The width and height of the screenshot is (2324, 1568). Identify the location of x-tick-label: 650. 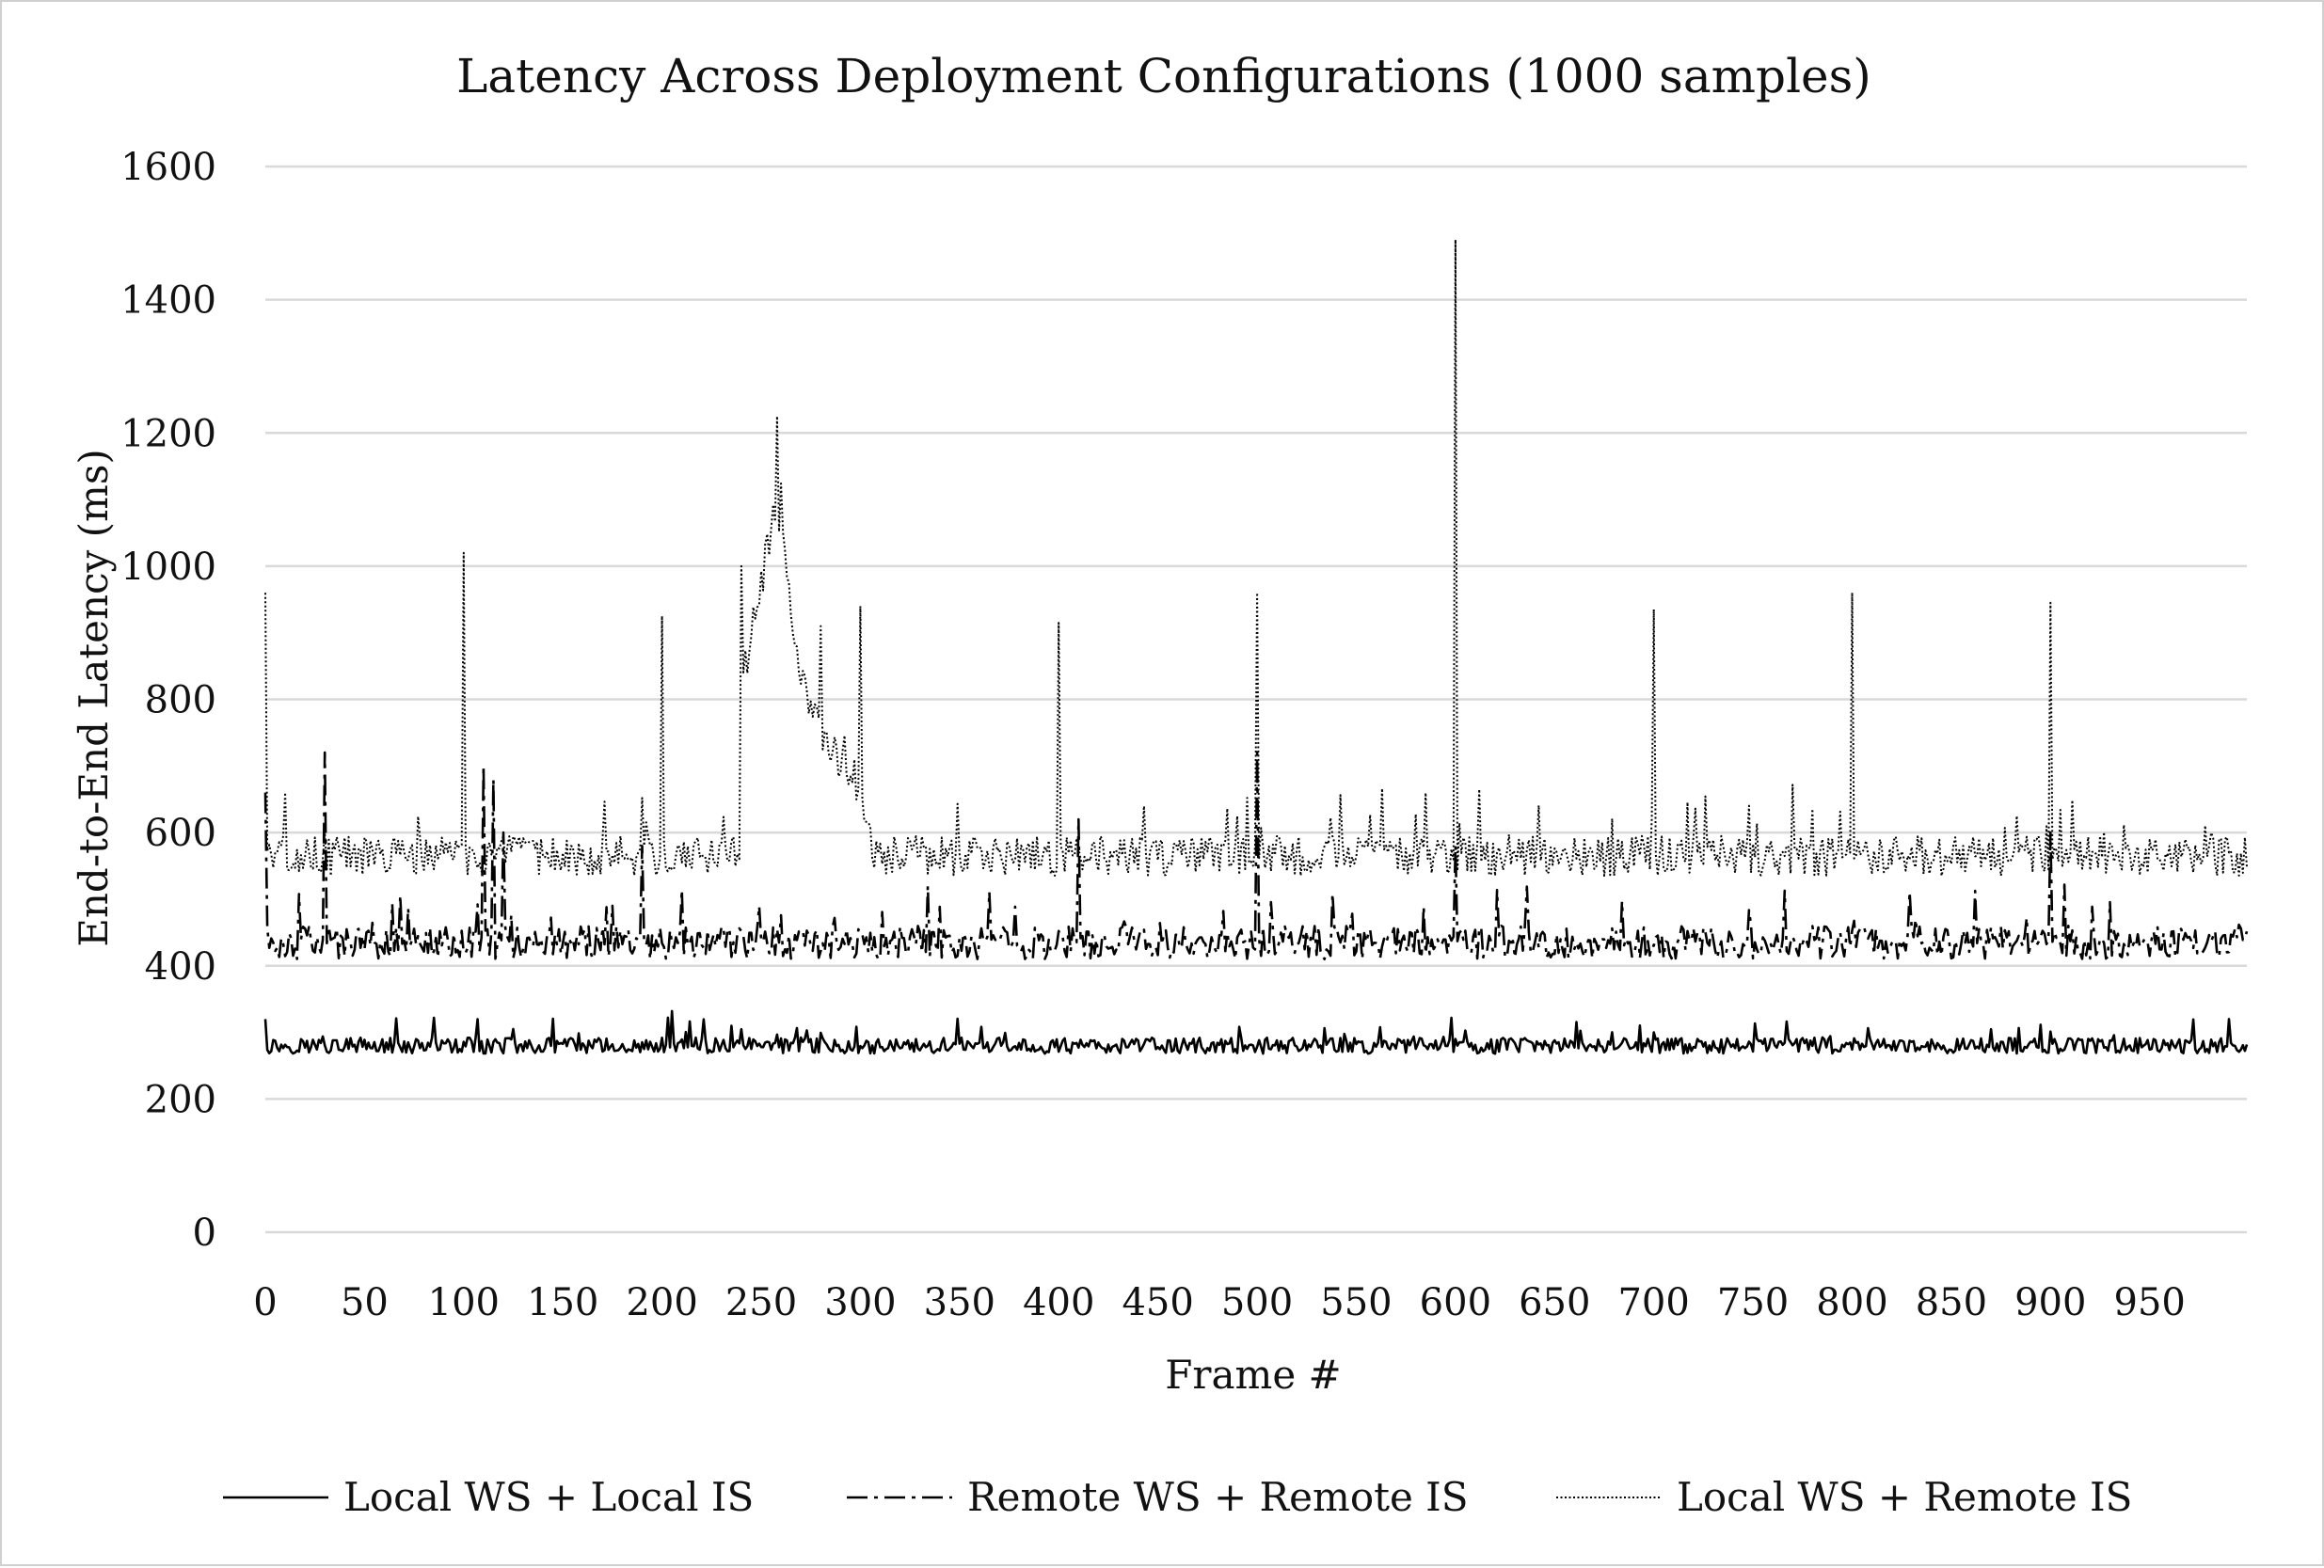
(1554, 1302).